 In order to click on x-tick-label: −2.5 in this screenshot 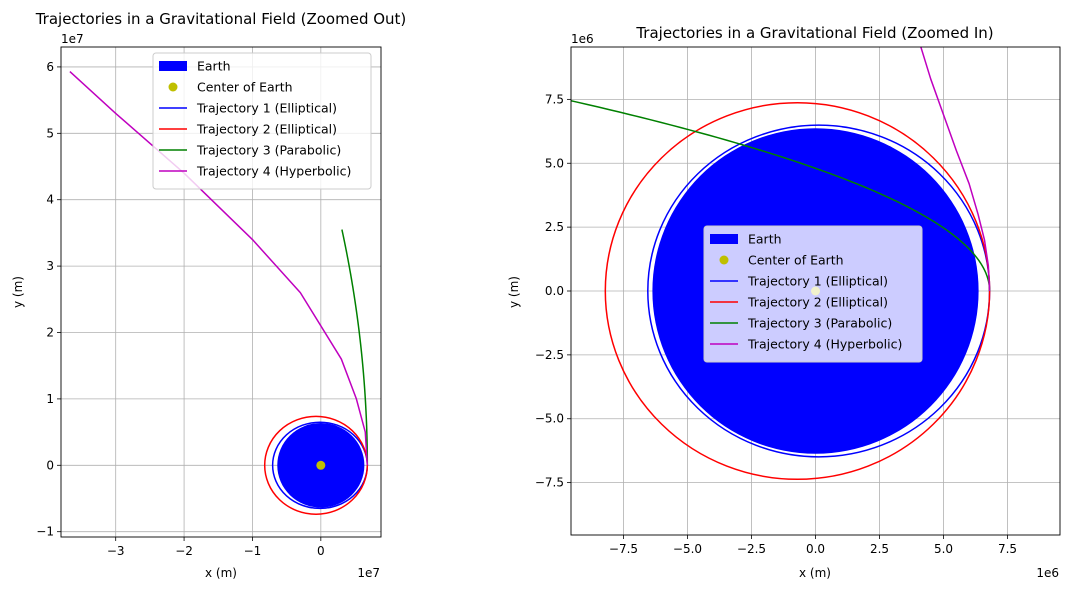, I will do `click(751, 549)`.